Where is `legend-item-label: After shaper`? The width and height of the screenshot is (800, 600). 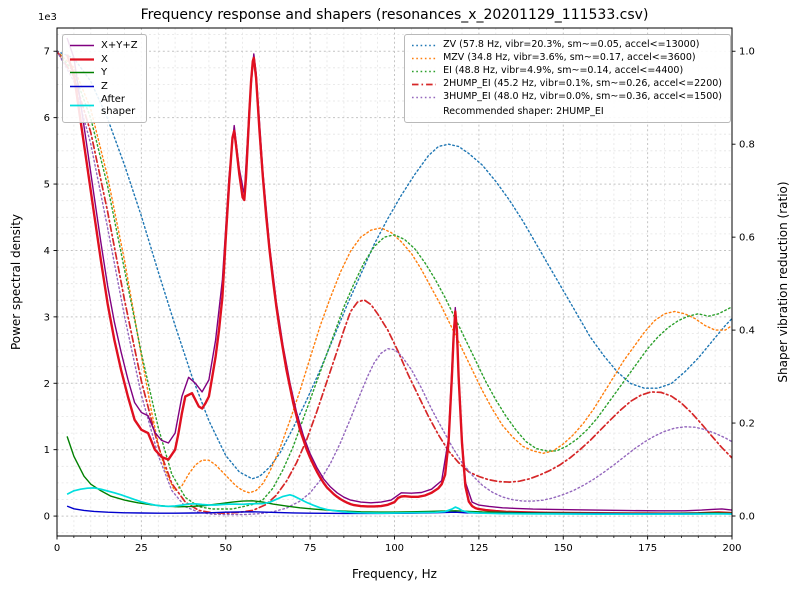
legend-item-label: After shaper is located at coordinates (118, 105).